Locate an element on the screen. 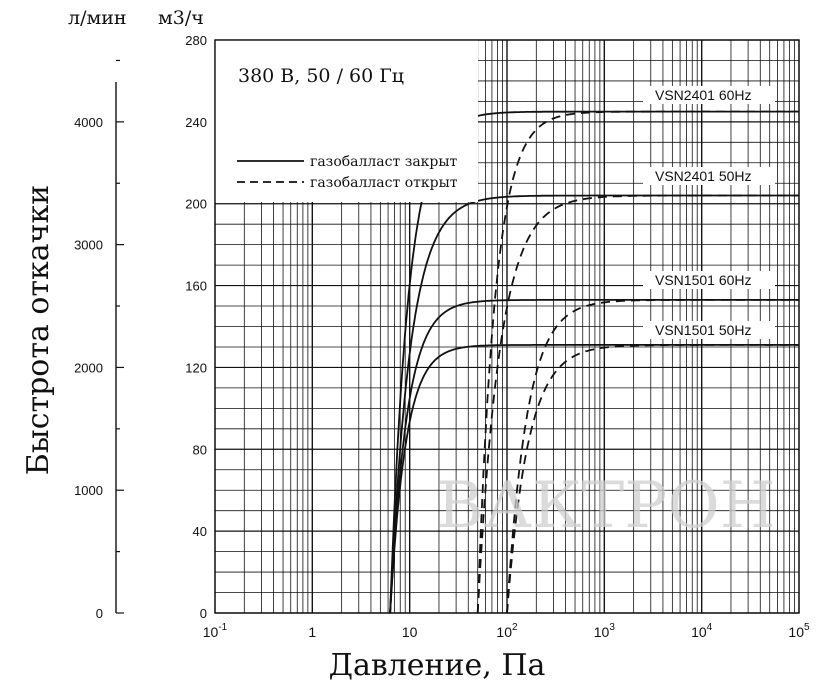  x-tick-label: 10³ is located at coordinates (605, 631).